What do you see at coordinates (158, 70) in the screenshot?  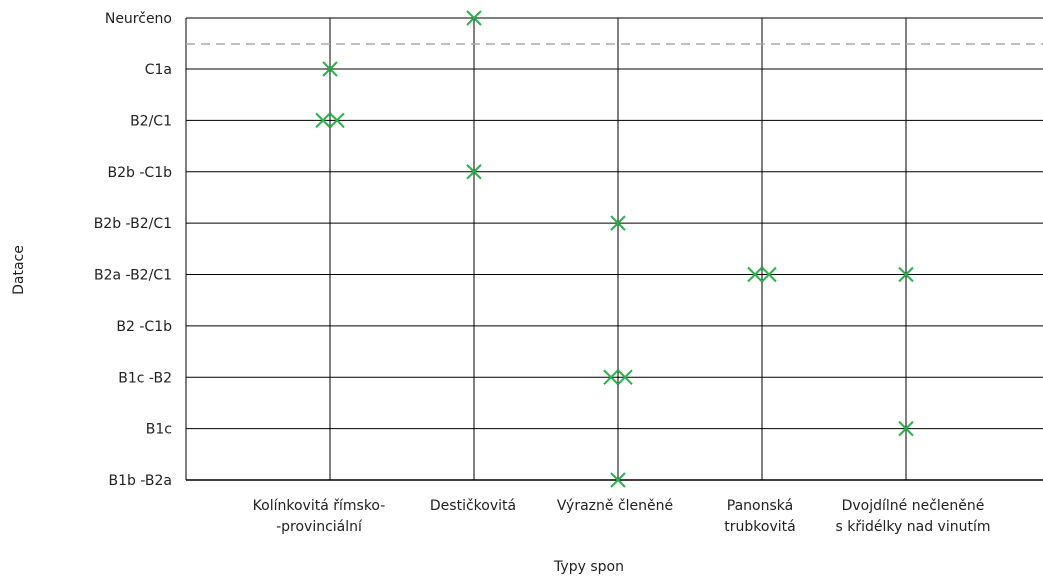 I see `y-tick-label: C1a` at bounding box center [158, 70].